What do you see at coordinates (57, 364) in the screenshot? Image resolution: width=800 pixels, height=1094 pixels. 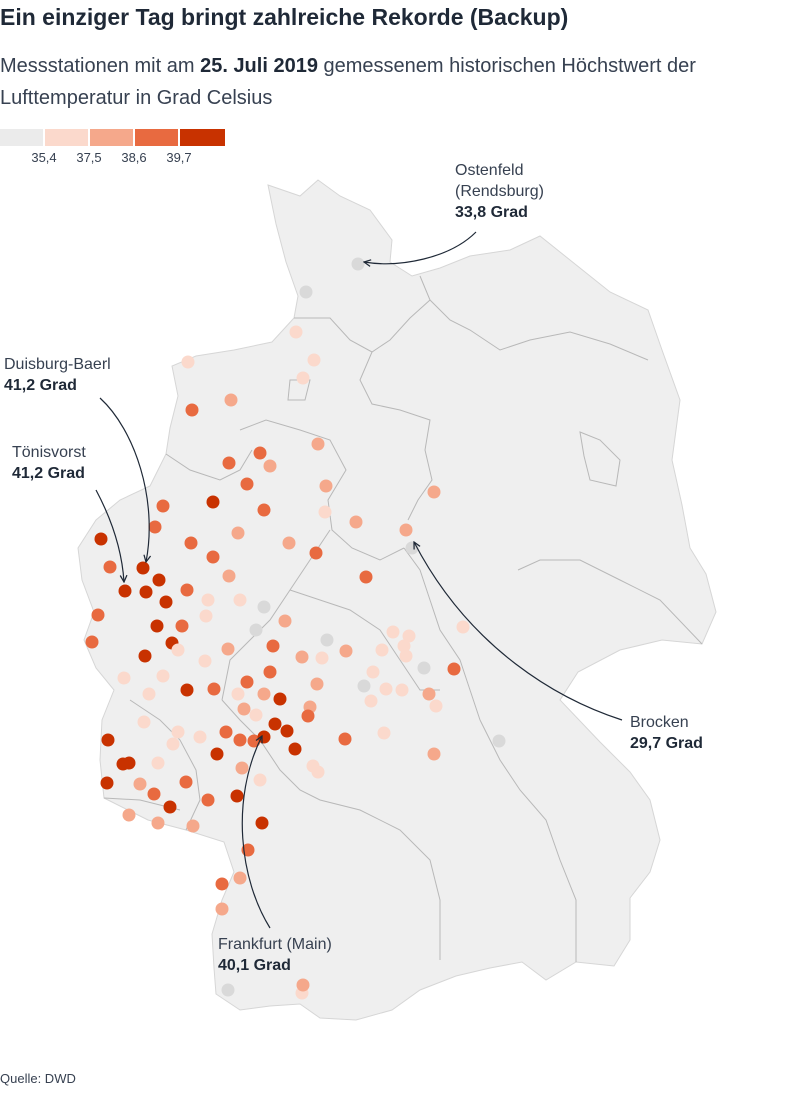 I see `label-duisburg-name: Duisburg-Baerl` at bounding box center [57, 364].